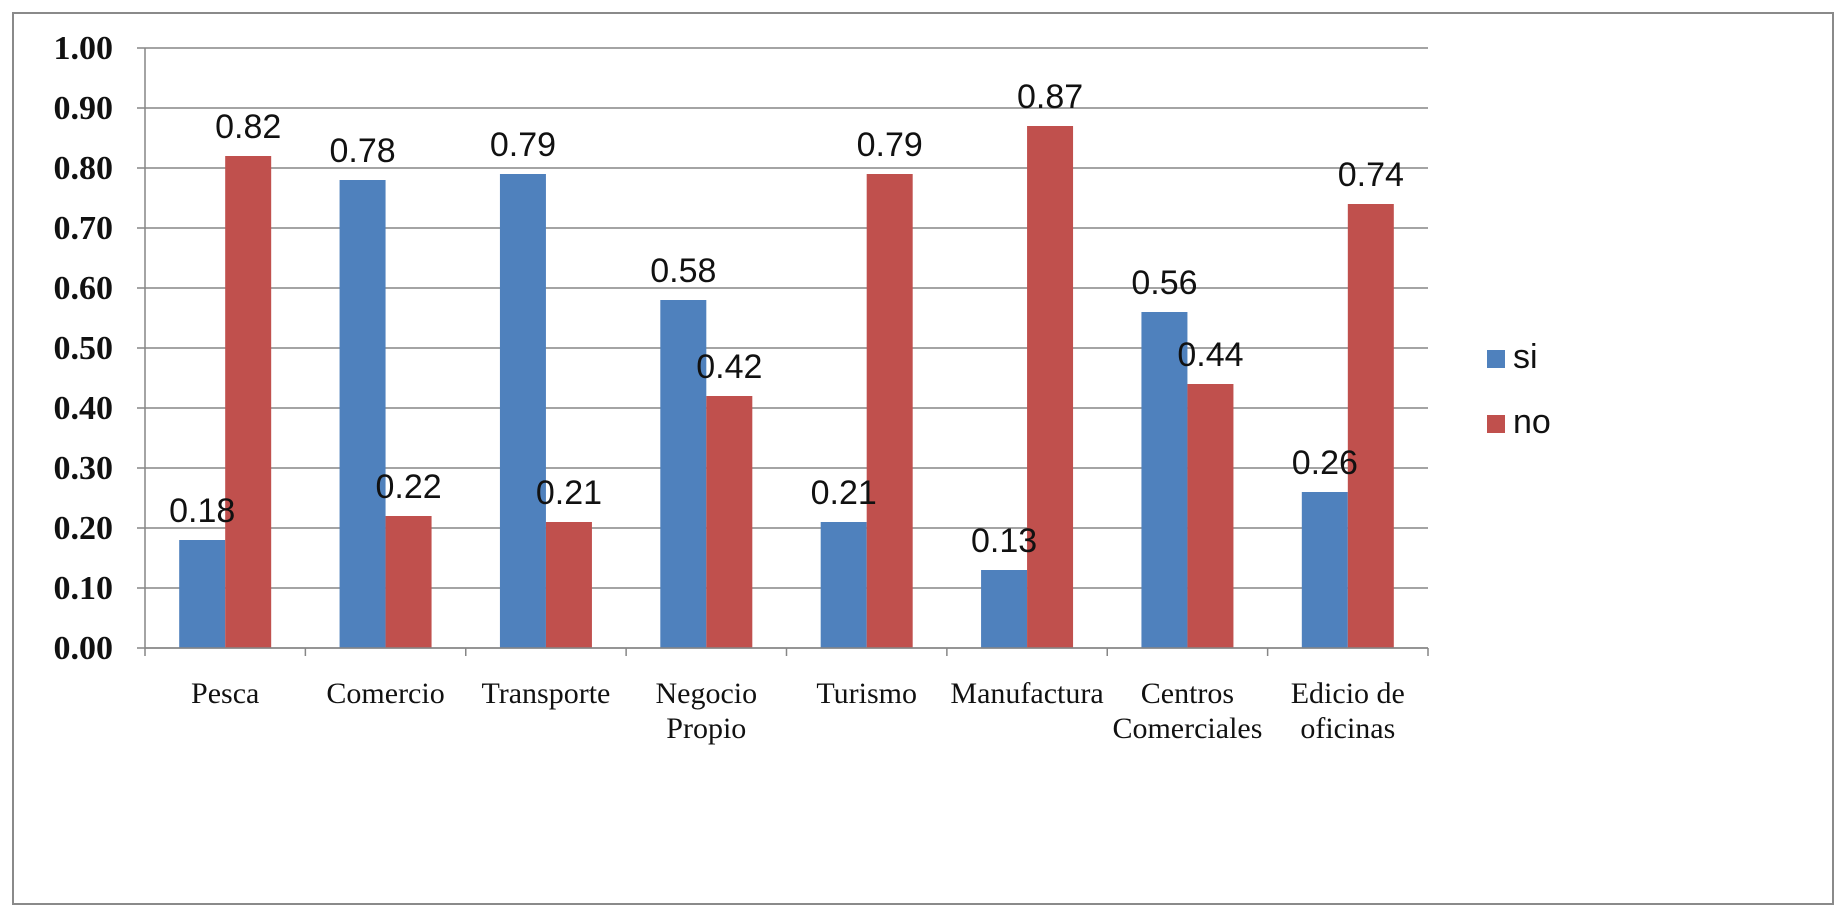  What do you see at coordinates (1210, 355) in the screenshot?
I see `data-label-no-6: 0.44` at bounding box center [1210, 355].